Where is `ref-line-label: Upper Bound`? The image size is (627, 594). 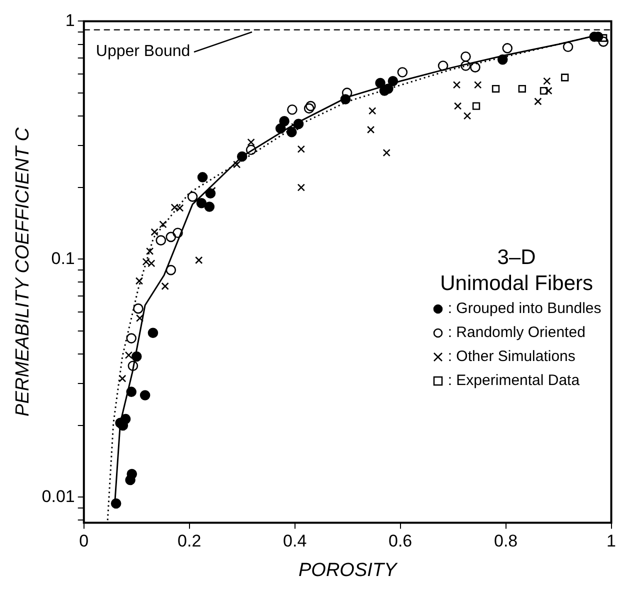
ref-line-label: Upper Bound is located at coordinates (143, 51).